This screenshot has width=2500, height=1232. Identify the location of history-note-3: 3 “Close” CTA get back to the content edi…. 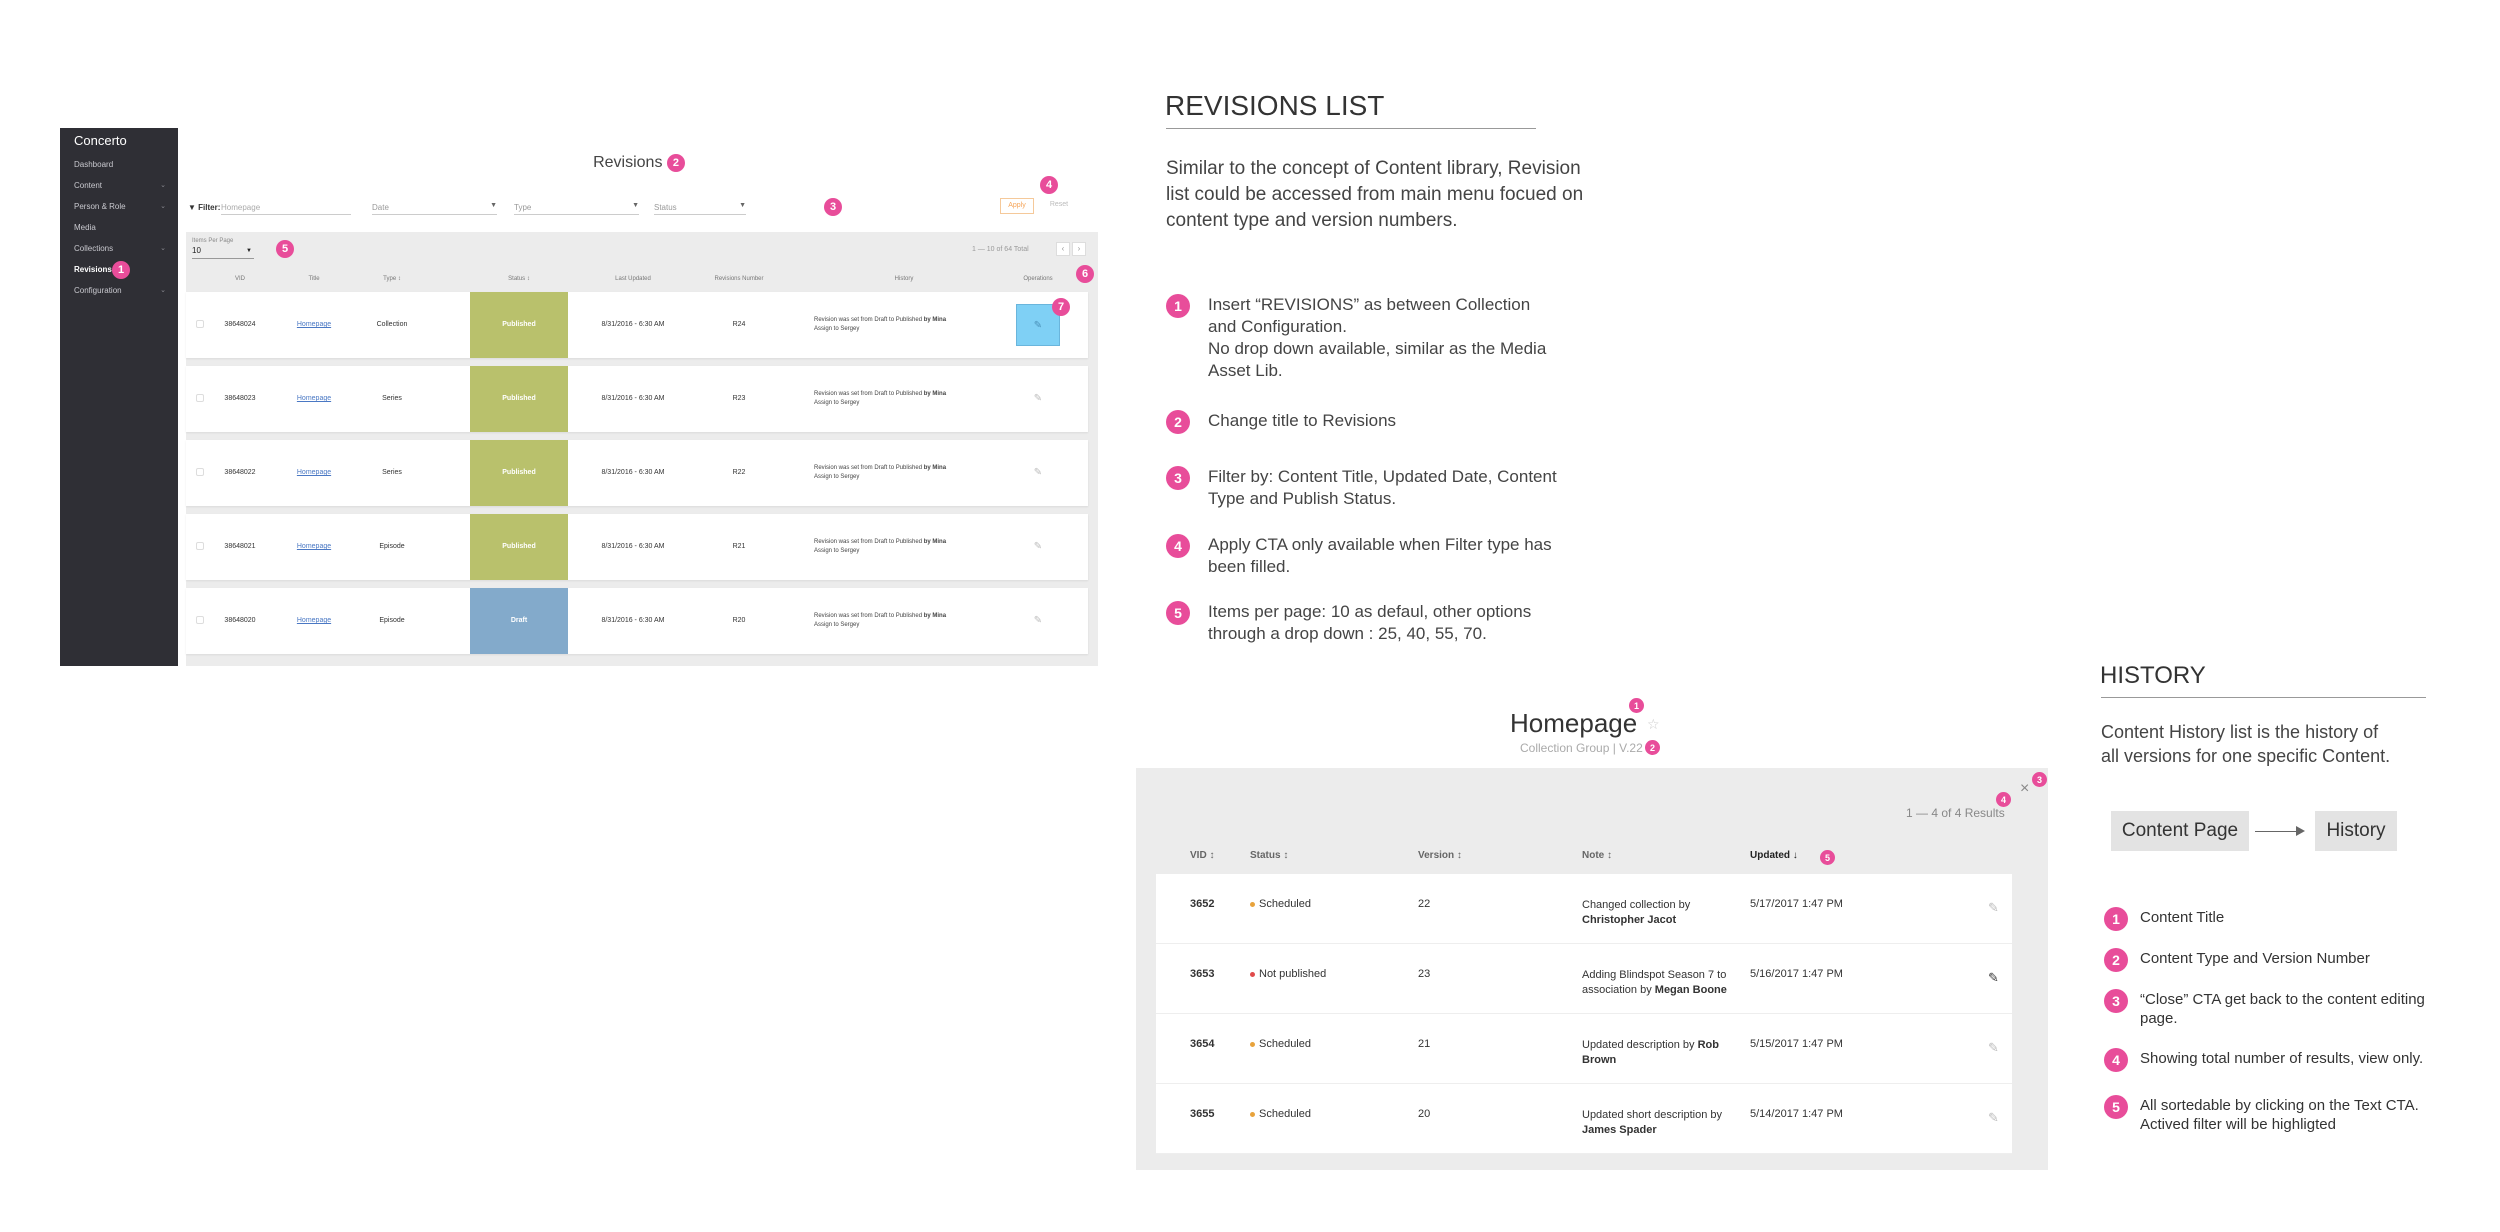
(2287, 1008).